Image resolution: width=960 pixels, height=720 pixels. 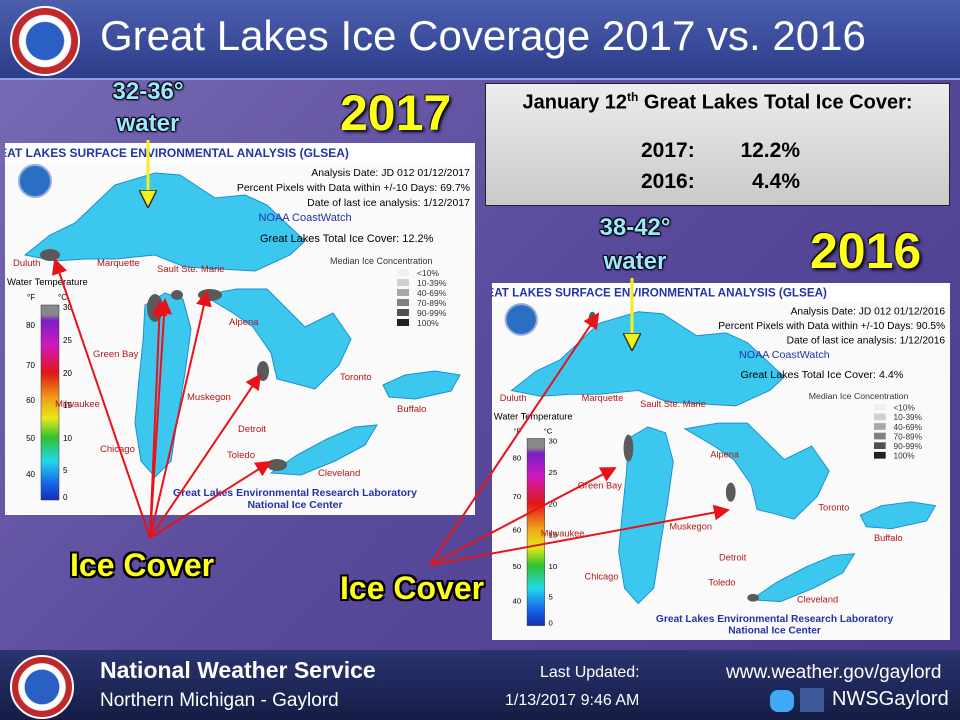 What do you see at coordinates (219, 700) in the screenshot?
I see `office-name: Northern Michigan - Gaylord` at bounding box center [219, 700].